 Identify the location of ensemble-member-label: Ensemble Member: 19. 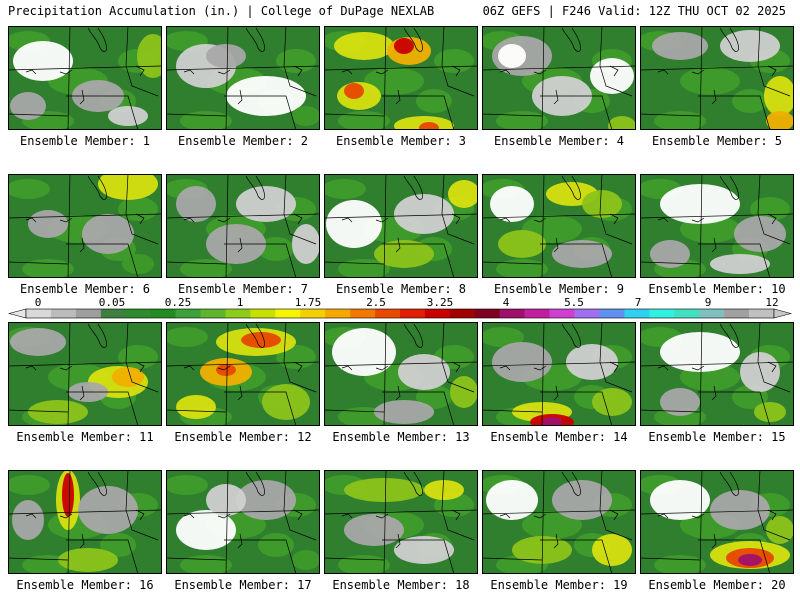
(559, 585).